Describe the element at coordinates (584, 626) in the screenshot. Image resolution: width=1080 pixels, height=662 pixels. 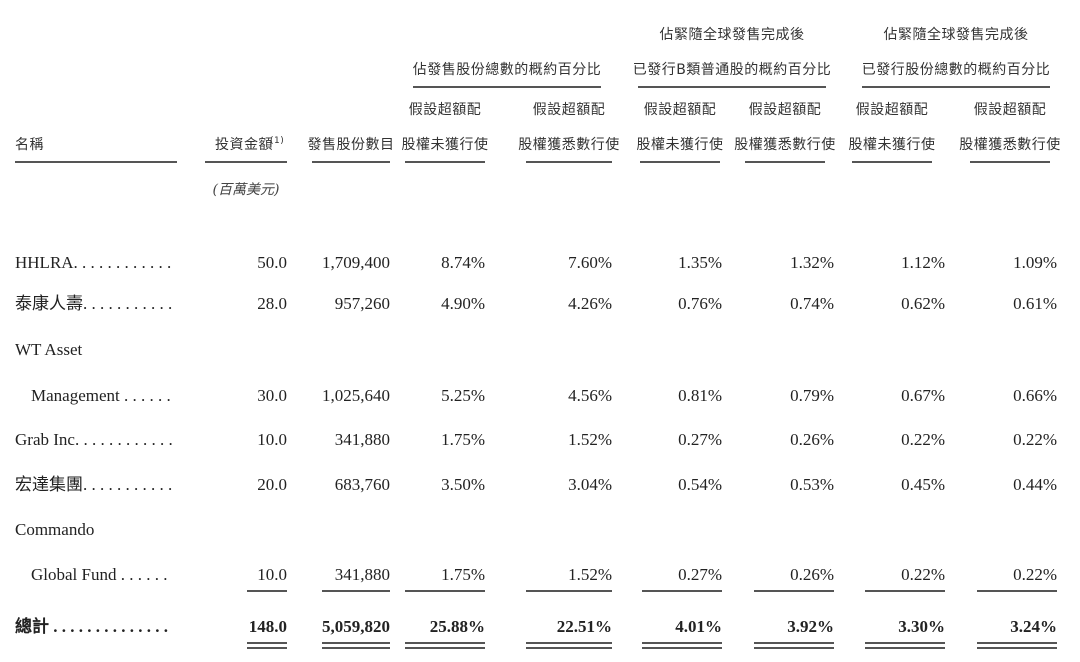
I see `total-value: 22.51%` at that location.